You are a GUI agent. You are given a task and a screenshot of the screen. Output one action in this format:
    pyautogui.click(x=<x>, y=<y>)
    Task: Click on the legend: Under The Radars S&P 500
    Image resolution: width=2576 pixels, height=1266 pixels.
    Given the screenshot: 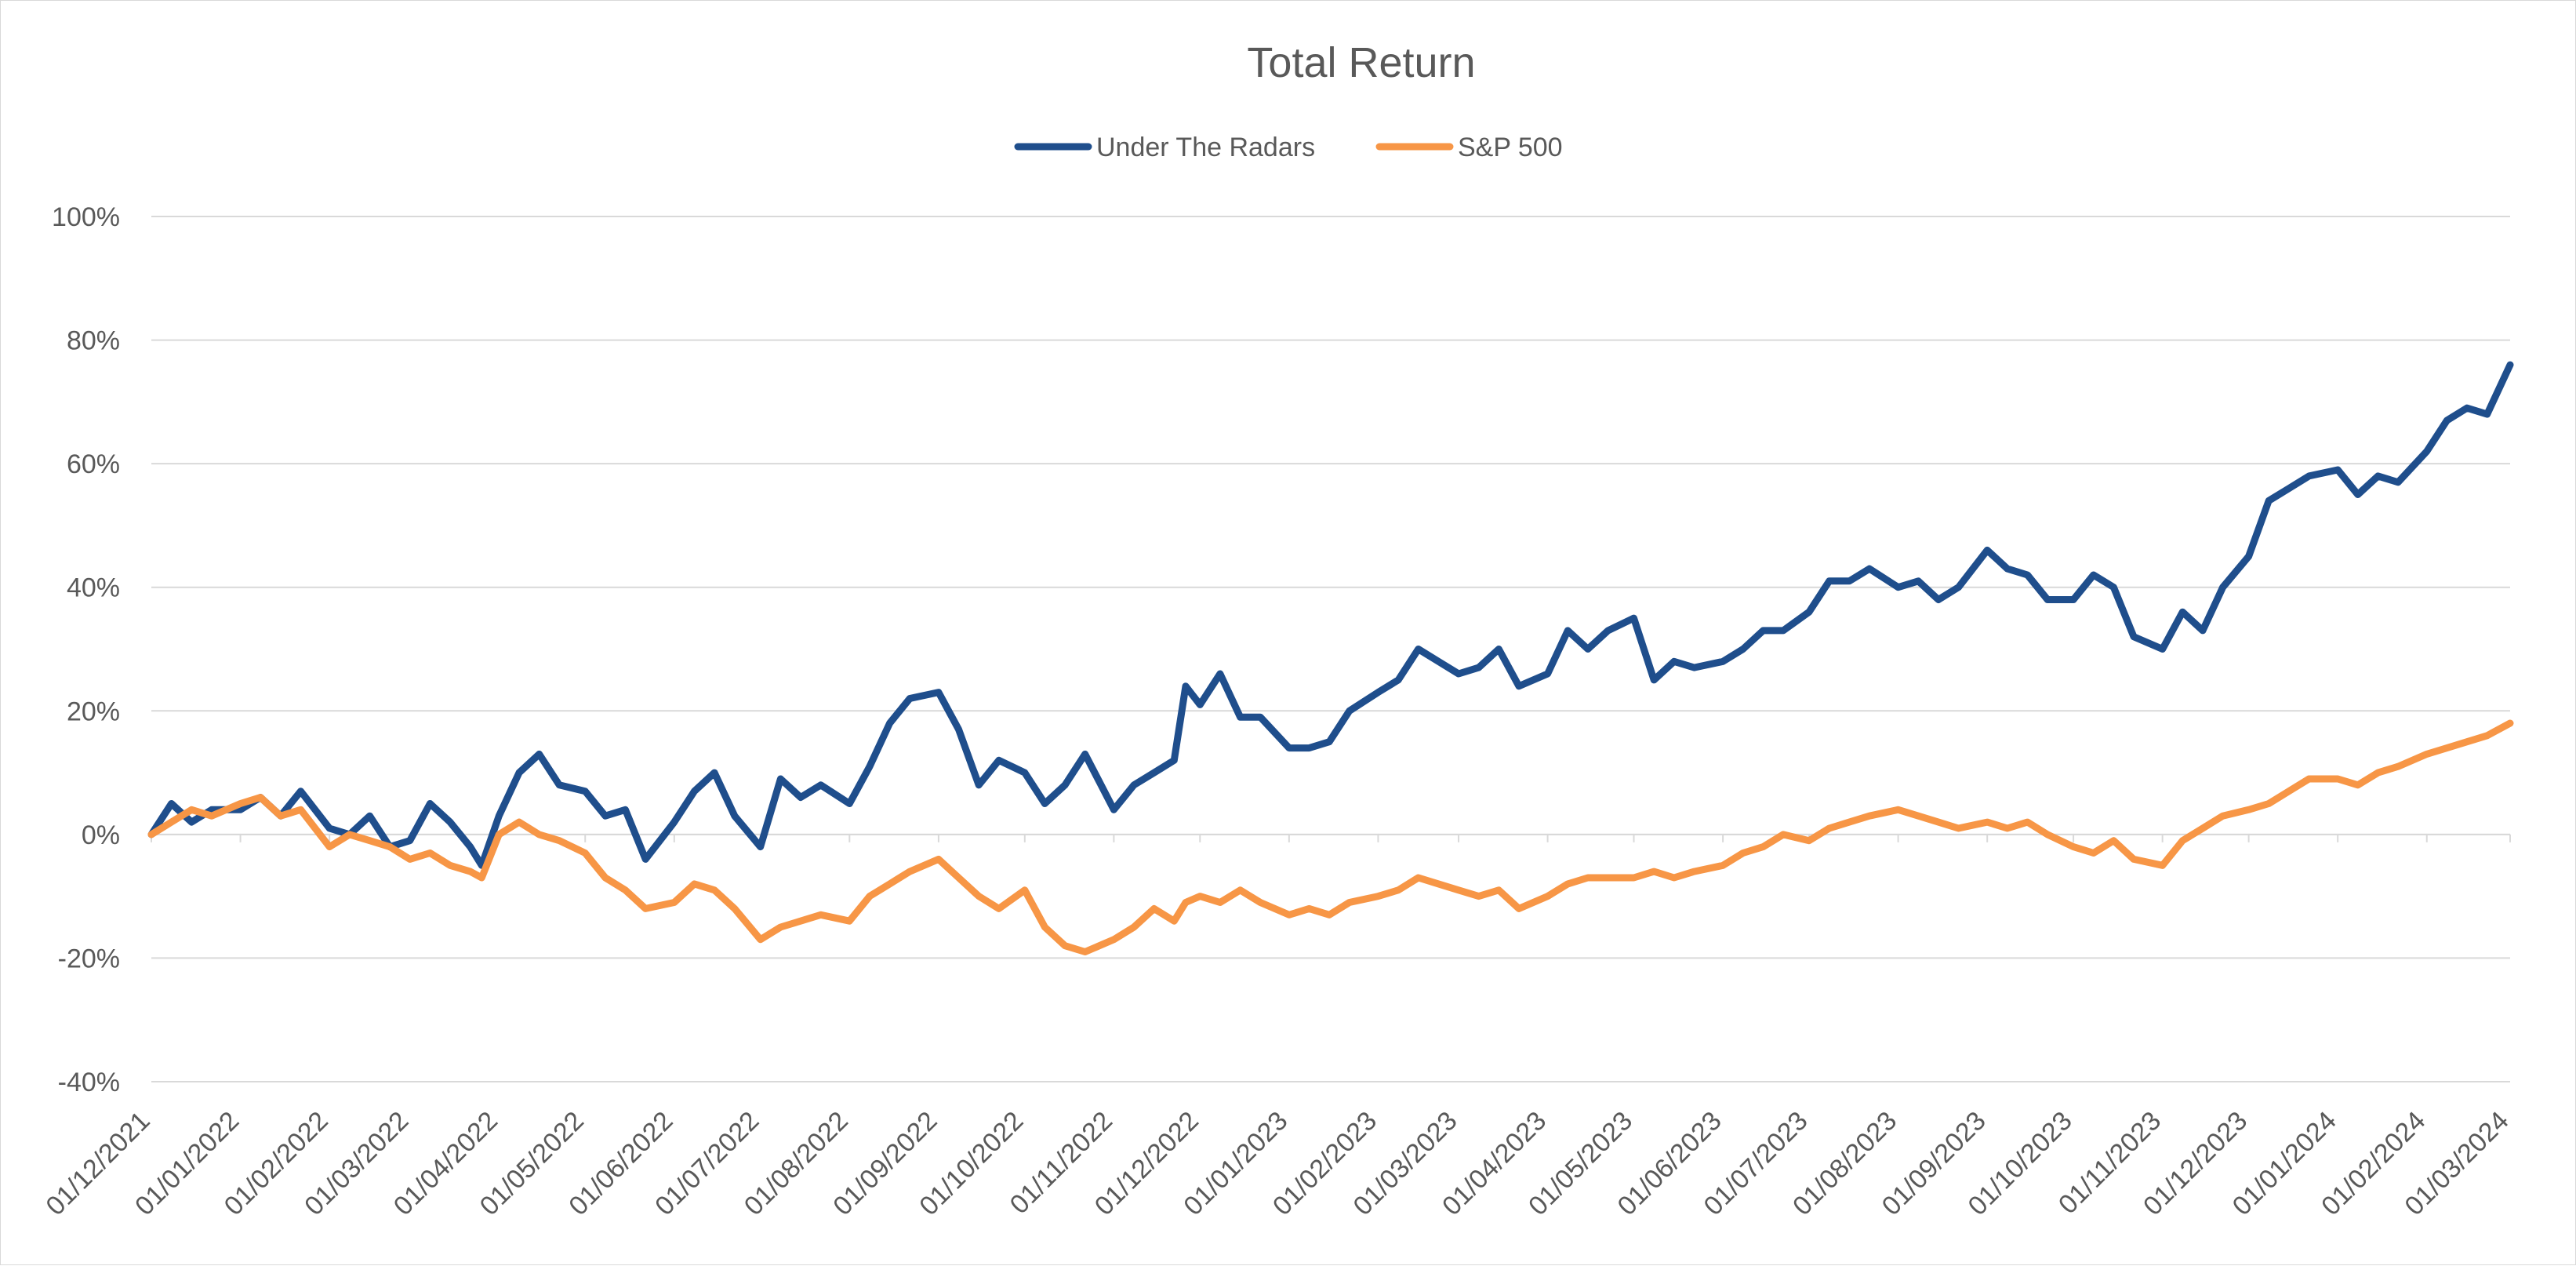 What is the action you would take?
    pyautogui.click(x=1288, y=147)
    